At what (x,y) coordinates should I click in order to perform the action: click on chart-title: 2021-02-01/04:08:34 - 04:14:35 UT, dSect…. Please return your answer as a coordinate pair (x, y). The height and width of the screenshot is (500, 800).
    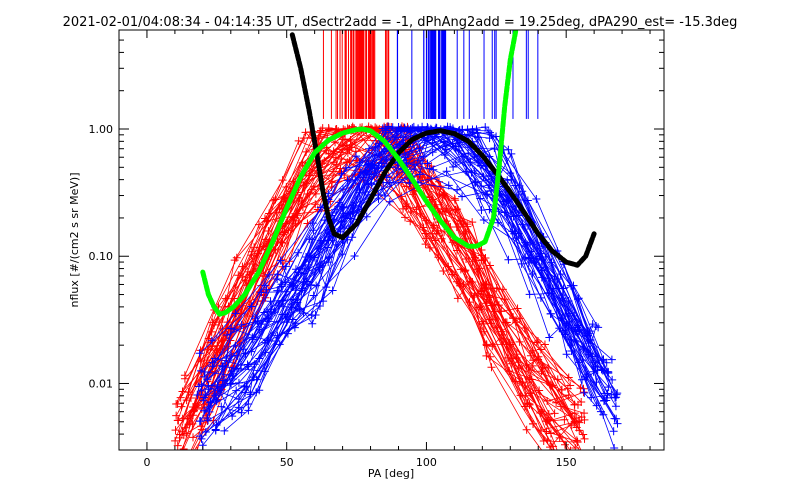
    Looking at the image, I should click on (400, 22).